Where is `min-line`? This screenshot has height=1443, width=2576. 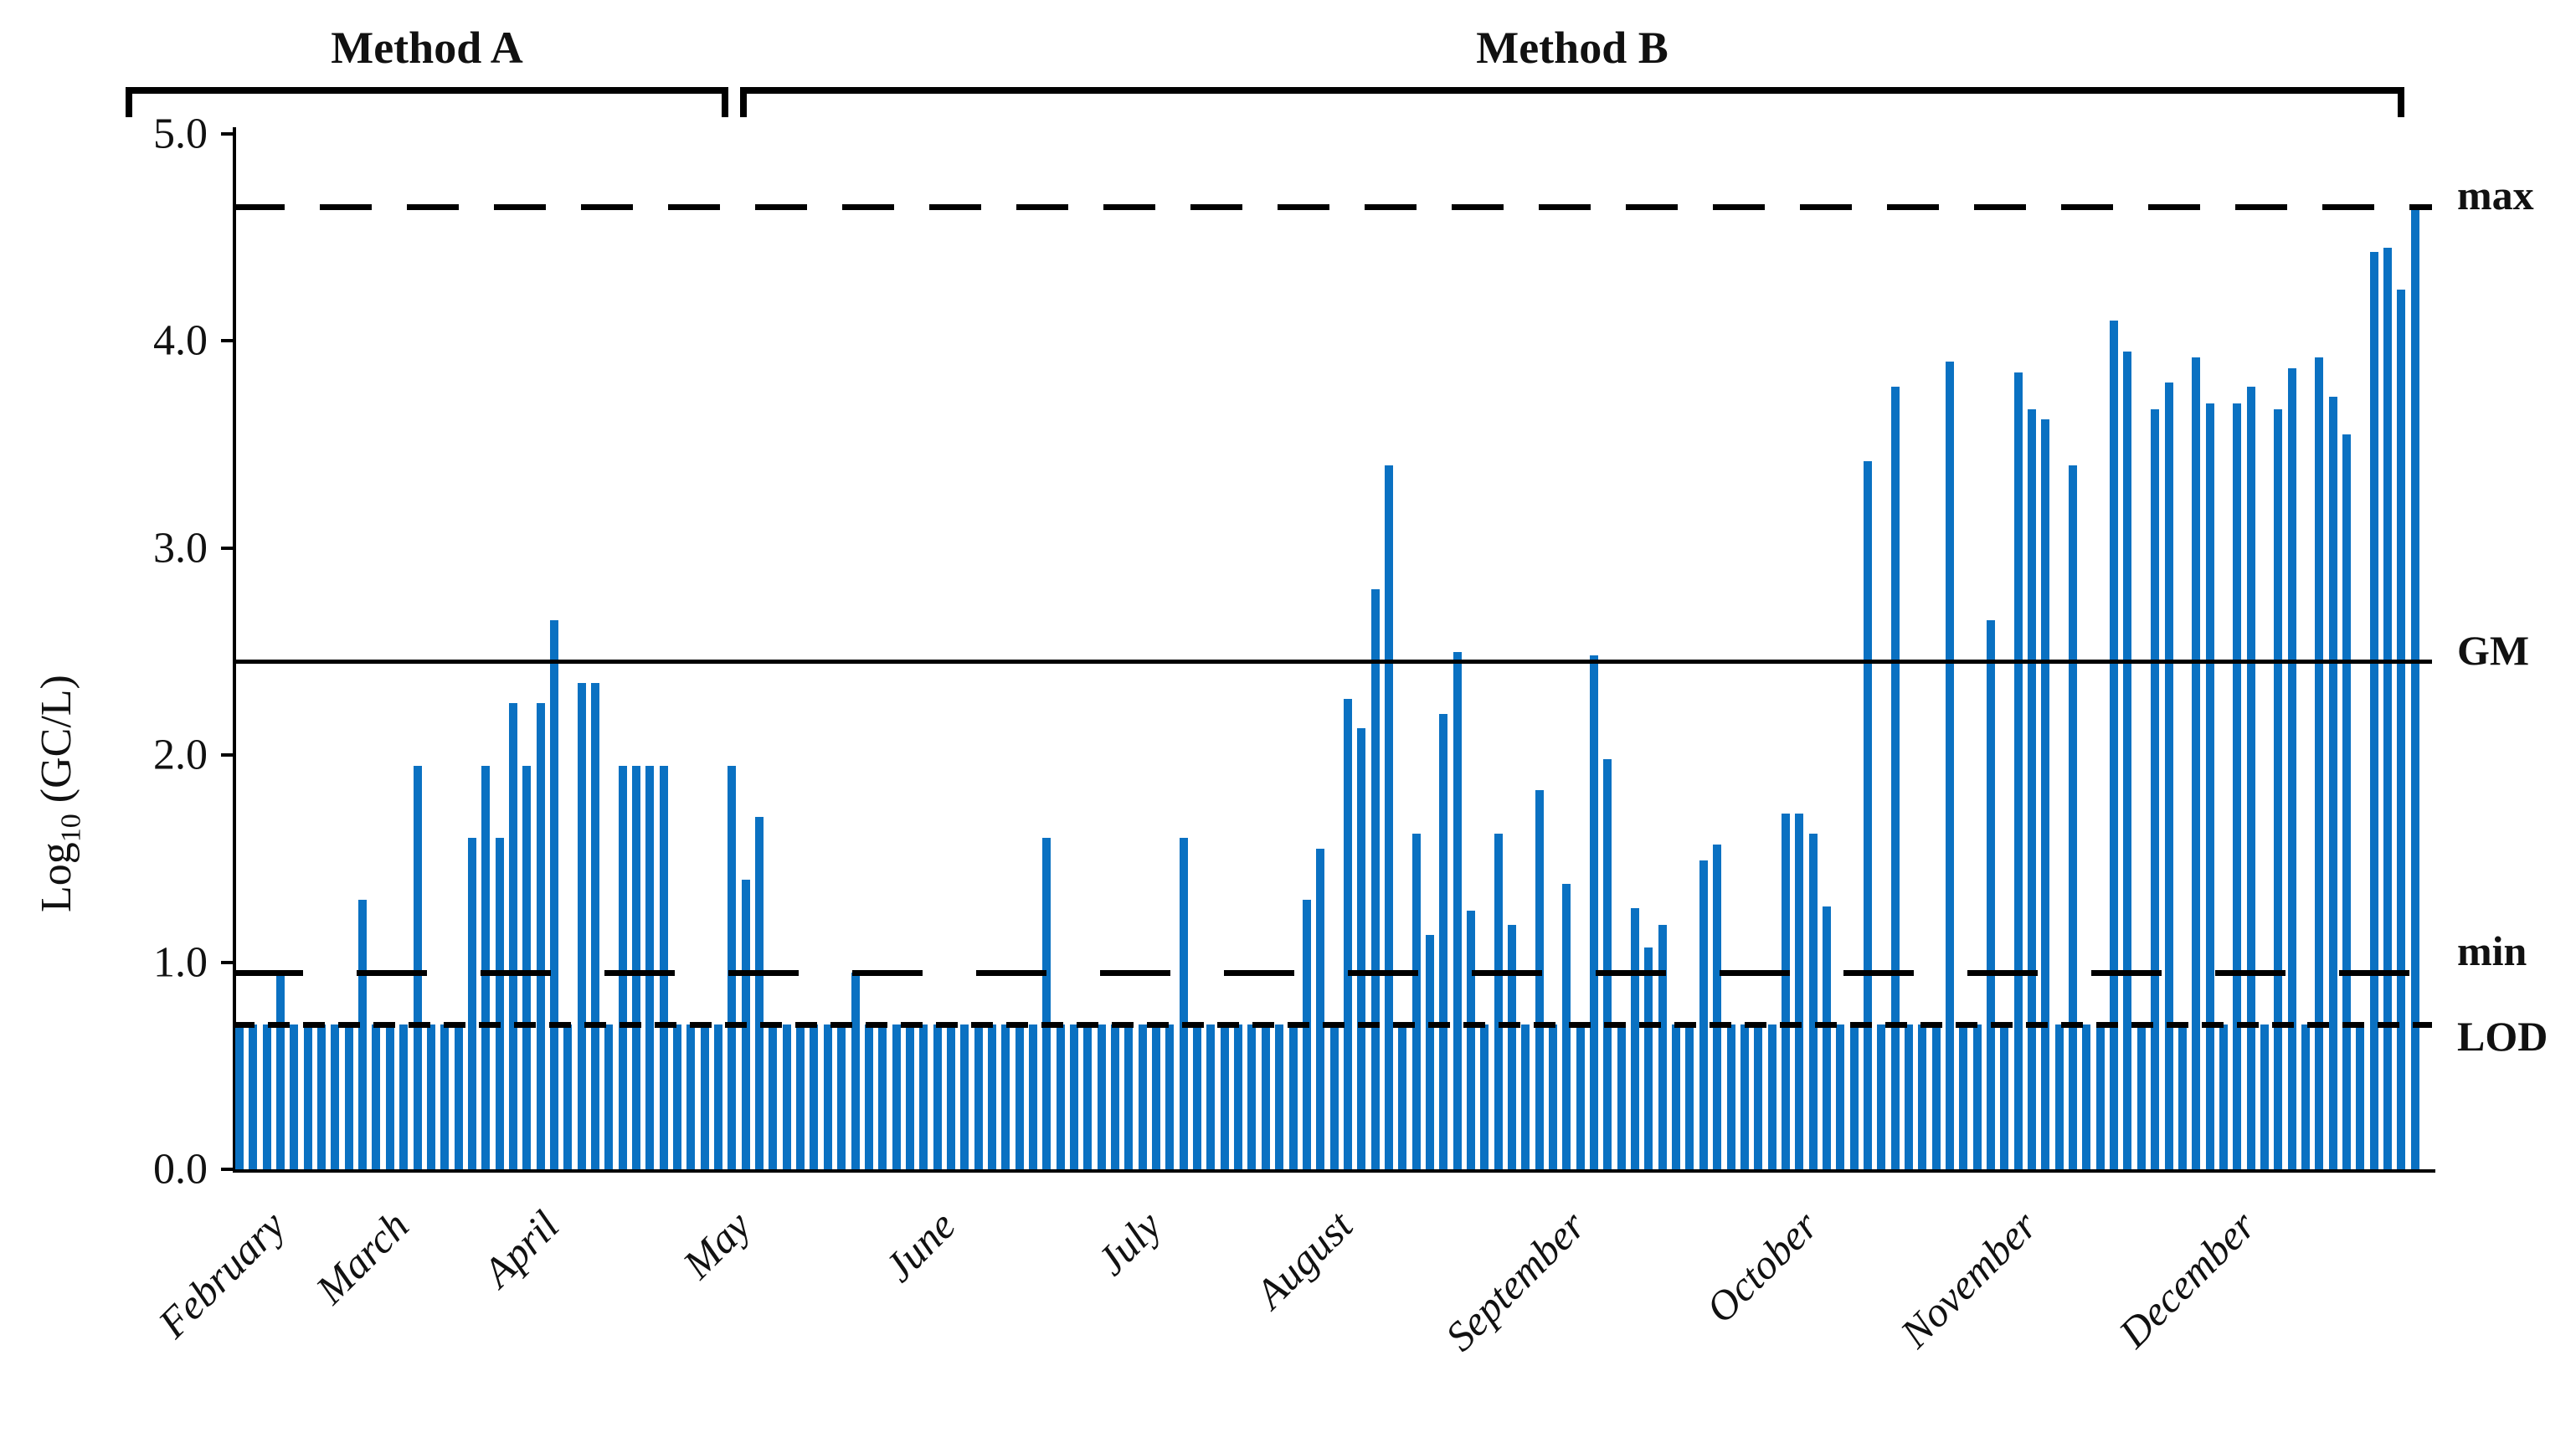 min-line is located at coordinates (1333, 972).